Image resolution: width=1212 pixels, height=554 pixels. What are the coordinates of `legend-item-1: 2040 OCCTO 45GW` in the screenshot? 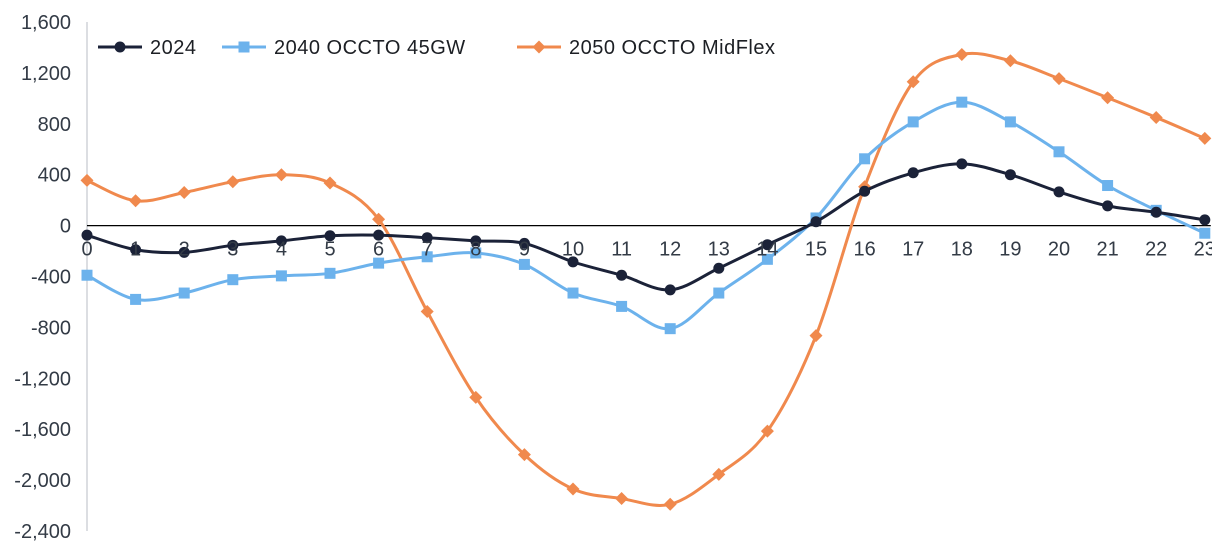 It's located at (343, 48).